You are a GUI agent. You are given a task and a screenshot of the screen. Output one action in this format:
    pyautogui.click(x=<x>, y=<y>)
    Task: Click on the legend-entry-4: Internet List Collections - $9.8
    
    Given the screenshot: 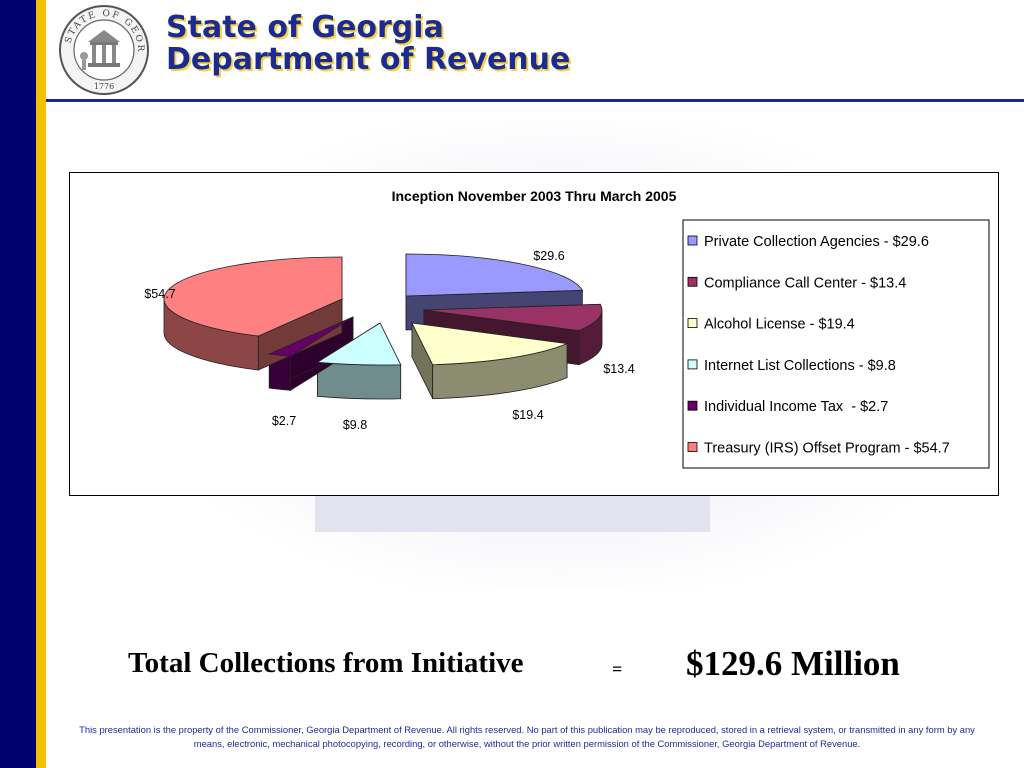 What is the action you would take?
    pyautogui.click(x=800, y=366)
    